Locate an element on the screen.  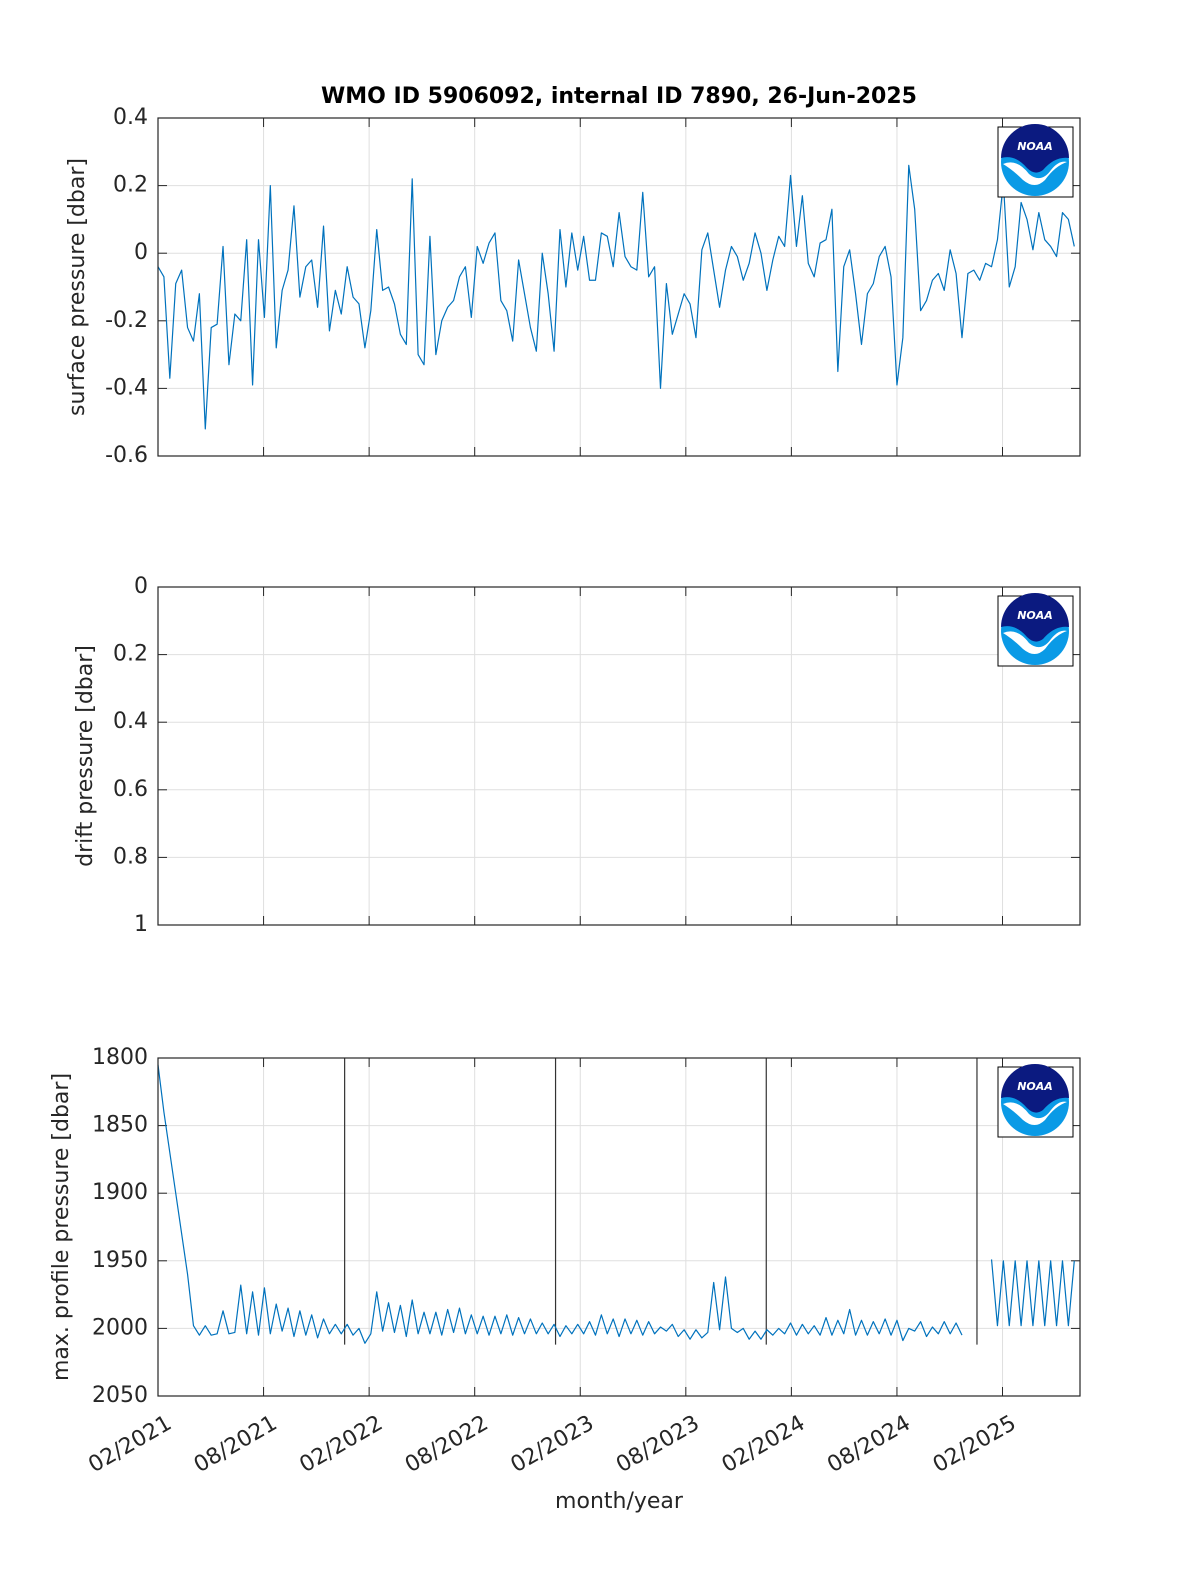
x-axis-label: month/year is located at coordinates (619, 1501).